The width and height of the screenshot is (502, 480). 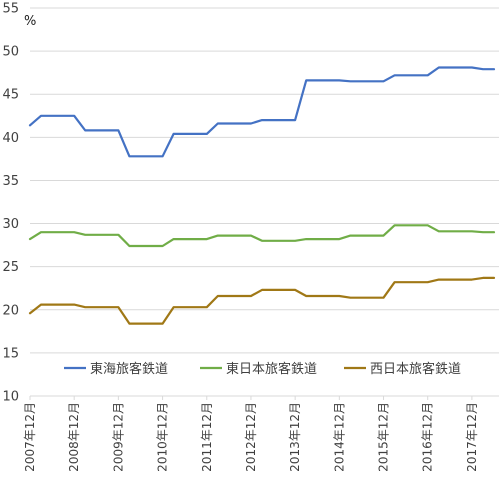 I want to click on legend-label: 西日本旅客鉄道, so click(x=415, y=369).